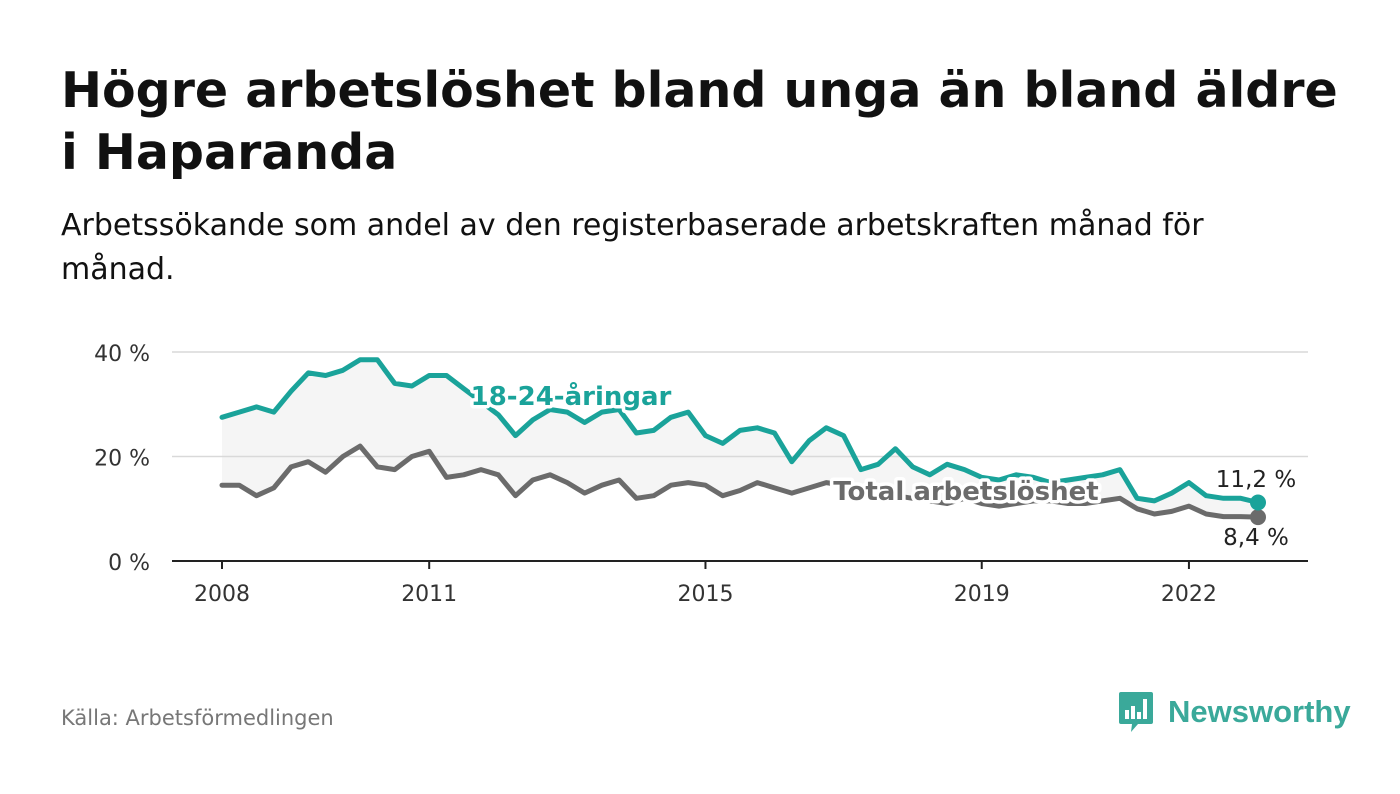 The width and height of the screenshot is (1400, 794). Describe the element at coordinates (122, 354) in the screenshot. I see `y-tick-label: 40 %` at that location.